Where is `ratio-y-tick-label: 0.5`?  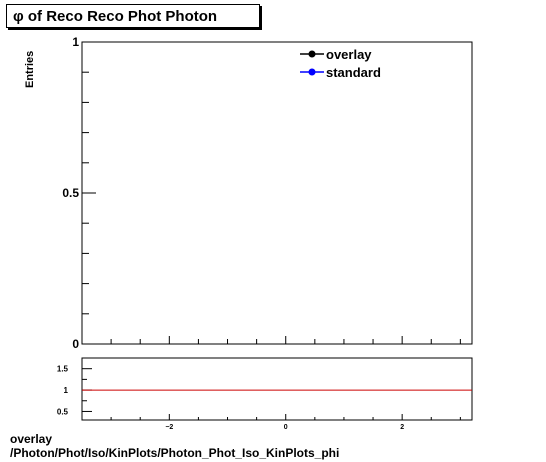
ratio-y-tick-label: 0.5 is located at coordinates (63, 411).